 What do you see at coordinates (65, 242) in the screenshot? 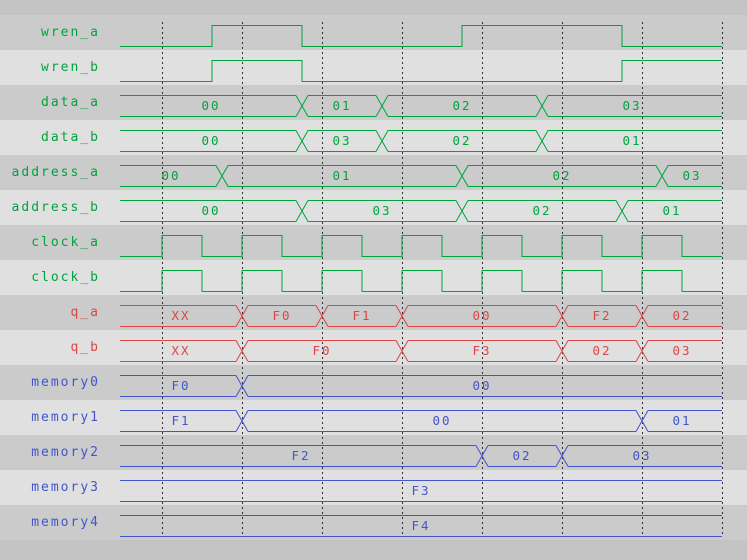
I see `signal-label-clock_a: clock_a` at bounding box center [65, 242].